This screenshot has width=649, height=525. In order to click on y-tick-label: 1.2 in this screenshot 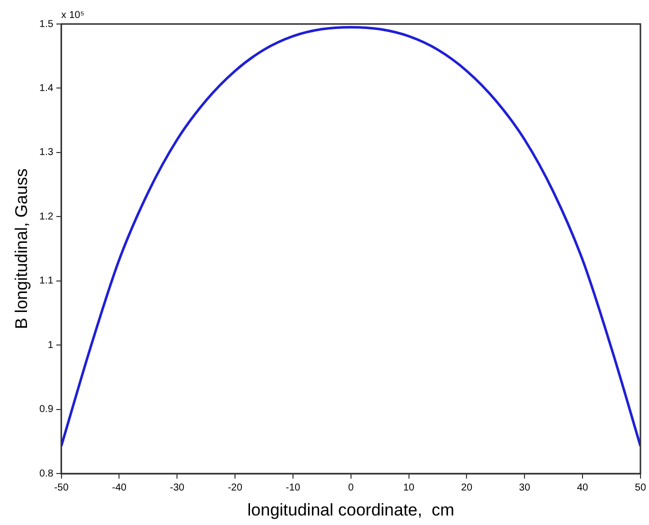, I will do `click(46, 216)`.